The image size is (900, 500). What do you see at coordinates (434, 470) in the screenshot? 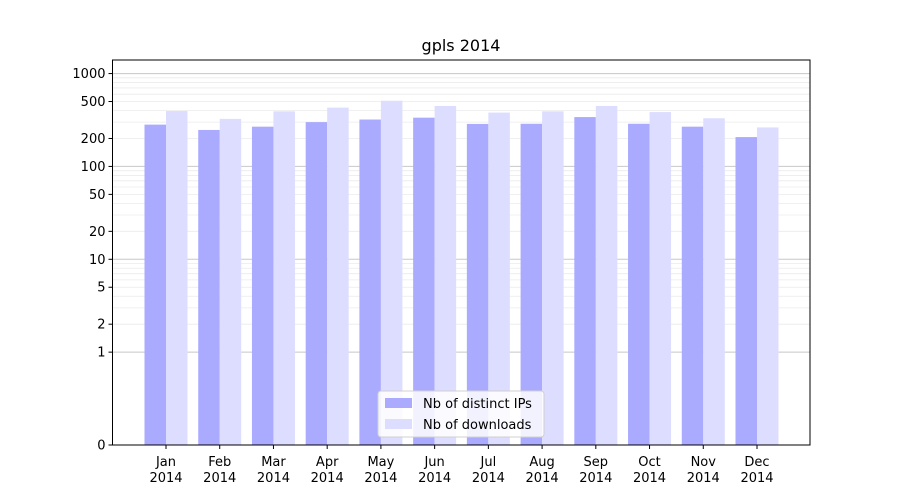
I see `x-tick-label: Jun 2014` at bounding box center [434, 470].